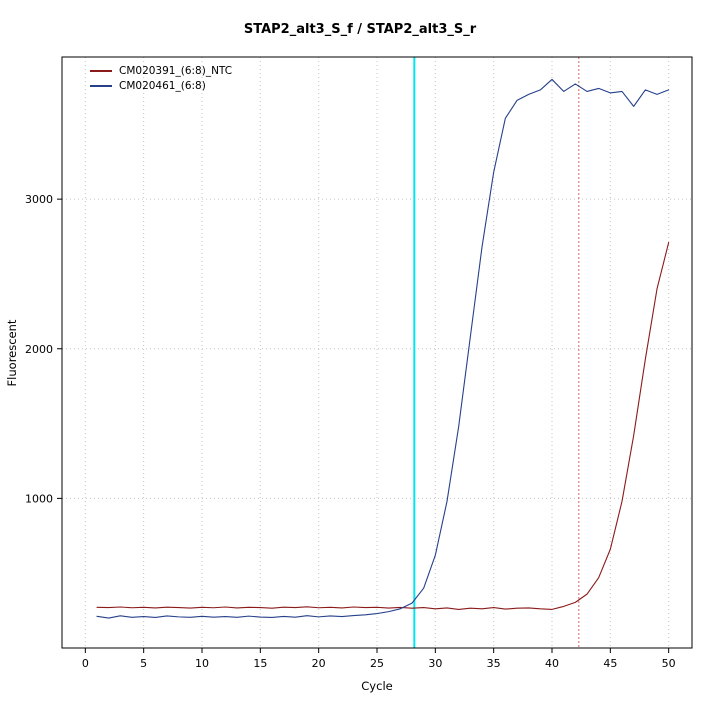  I want to click on legend-label-sample: CM020461_(6:8), so click(162, 85).